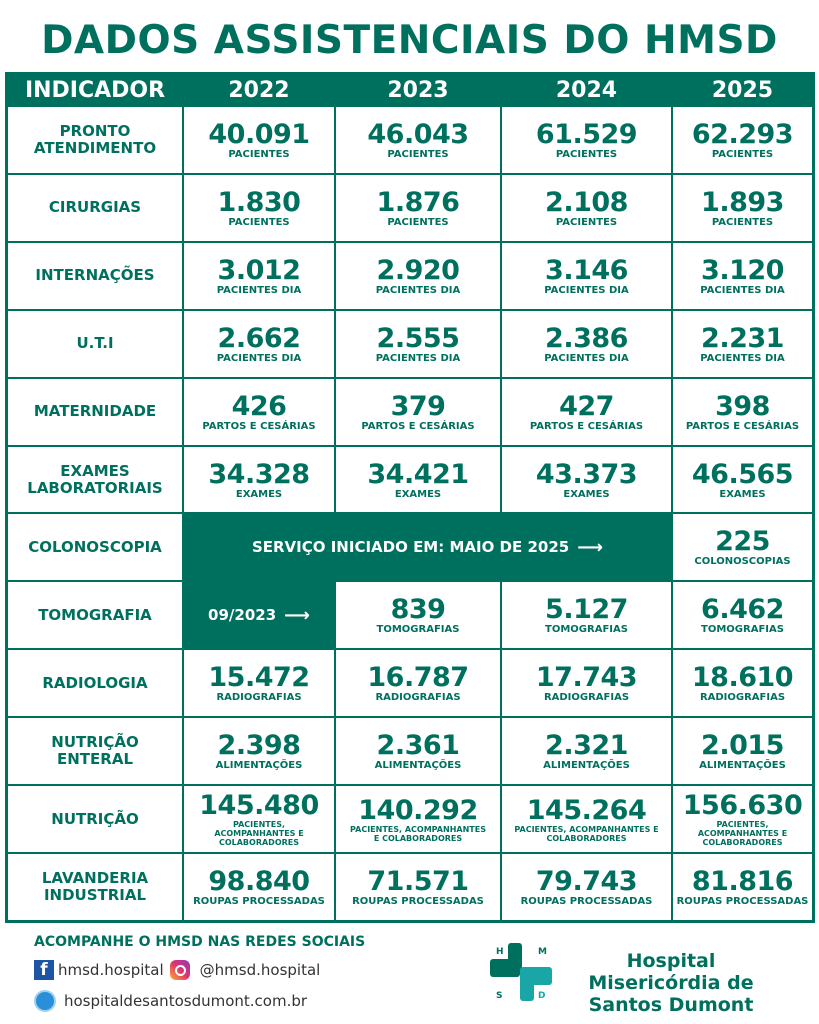 Image resolution: width=819 pixels, height=1024 pixels. What do you see at coordinates (418, 406) in the screenshot?
I see `value-number: 379` at bounding box center [418, 406].